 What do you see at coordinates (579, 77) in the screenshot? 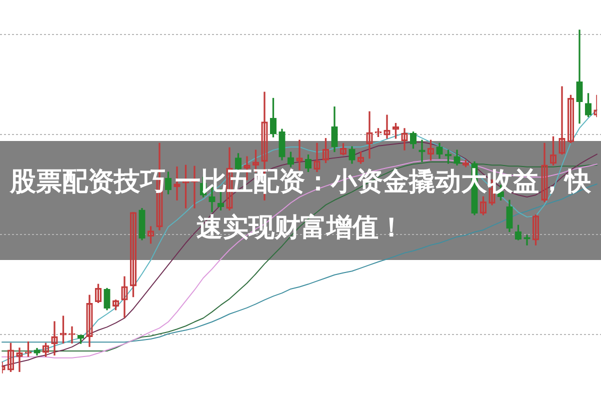
I see `candlestick` at bounding box center [579, 77].